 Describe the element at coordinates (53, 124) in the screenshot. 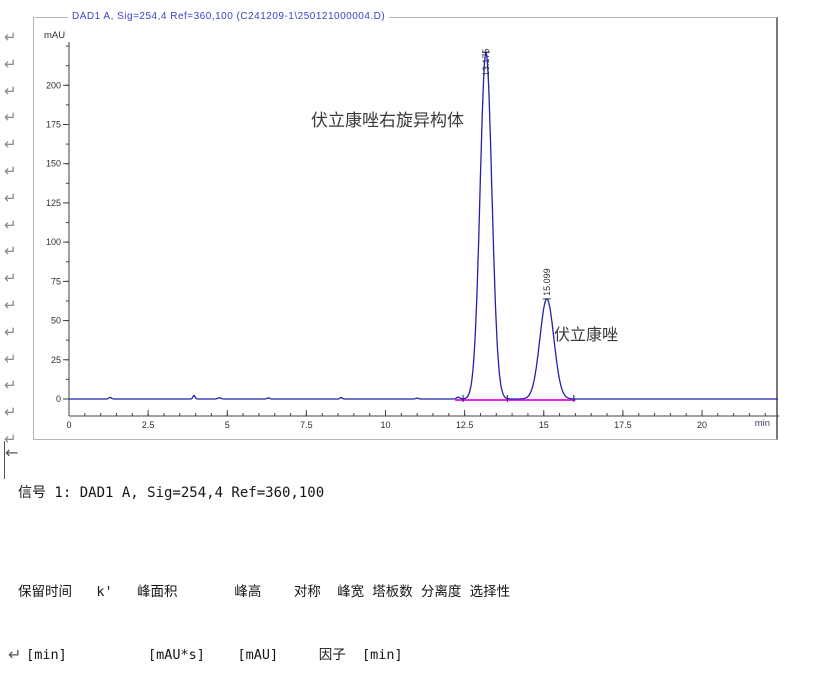

I see `y-tick-label: 175` at that location.